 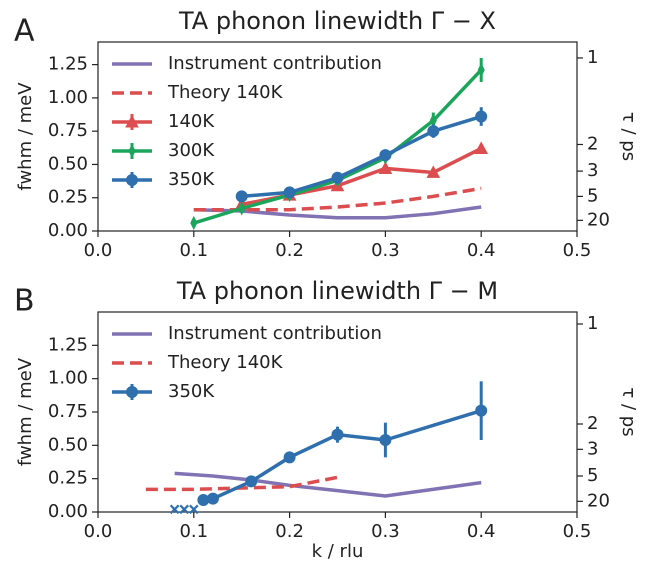 What do you see at coordinates (338, 551) in the screenshot?
I see `x-axis-label: k / rlu` at bounding box center [338, 551].